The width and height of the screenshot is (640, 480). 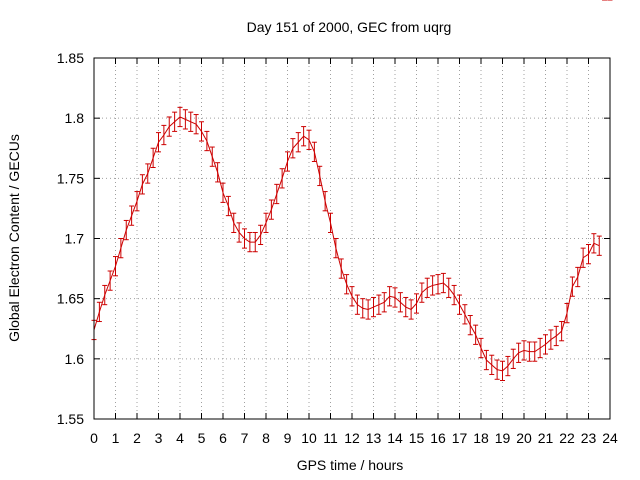 What do you see at coordinates (266, 438) in the screenshot?
I see `x-tick-label: 8` at bounding box center [266, 438].